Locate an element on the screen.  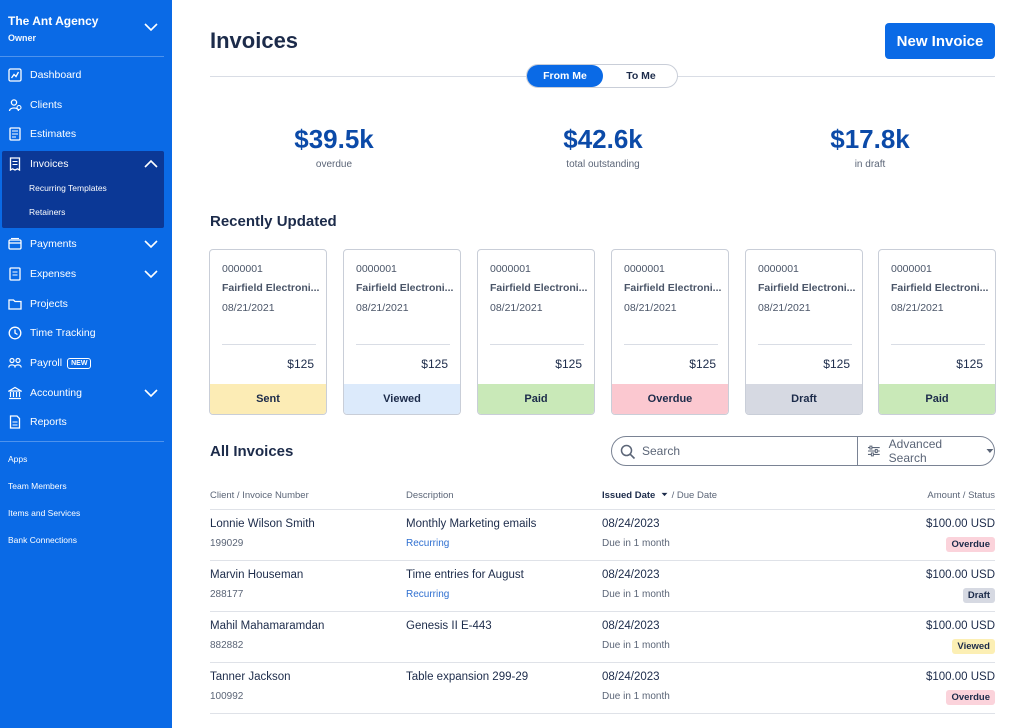
column-header-dates: Issued Date / Due Date is located at coordinates (659, 495).